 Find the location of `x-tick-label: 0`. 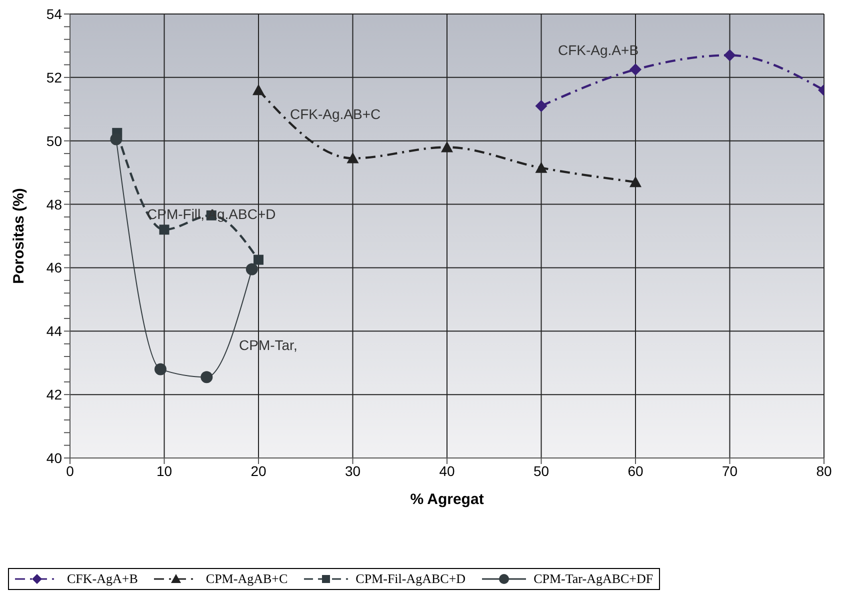

x-tick-label: 0 is located at coordinates (70, 470).